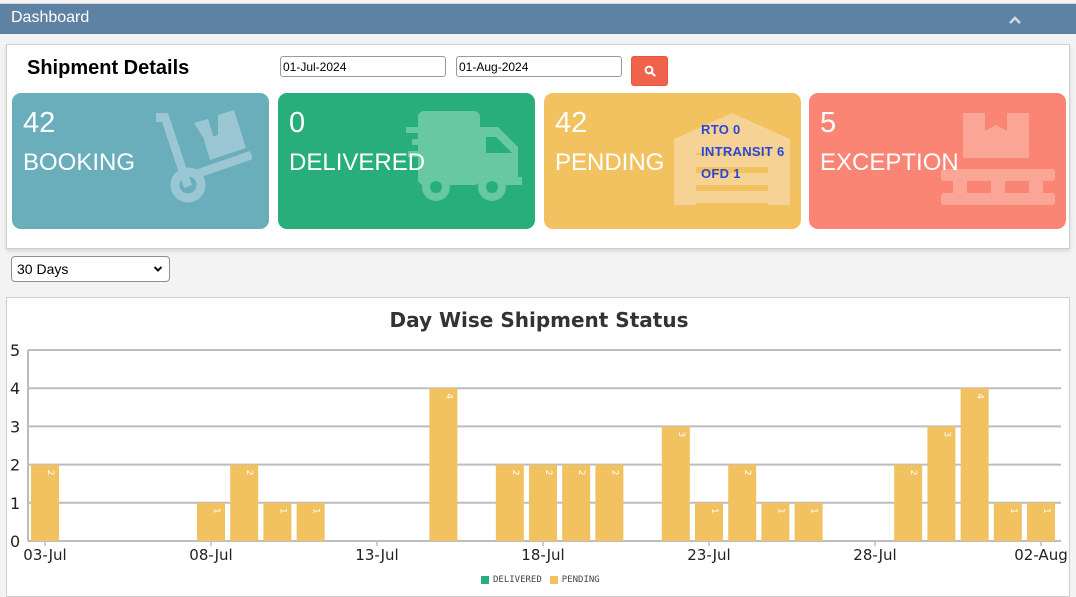  What do you see at coordinates (108, 68) in the screenshot?
I see `panel-title: Shipment Details` at bounding box center [108, 68].